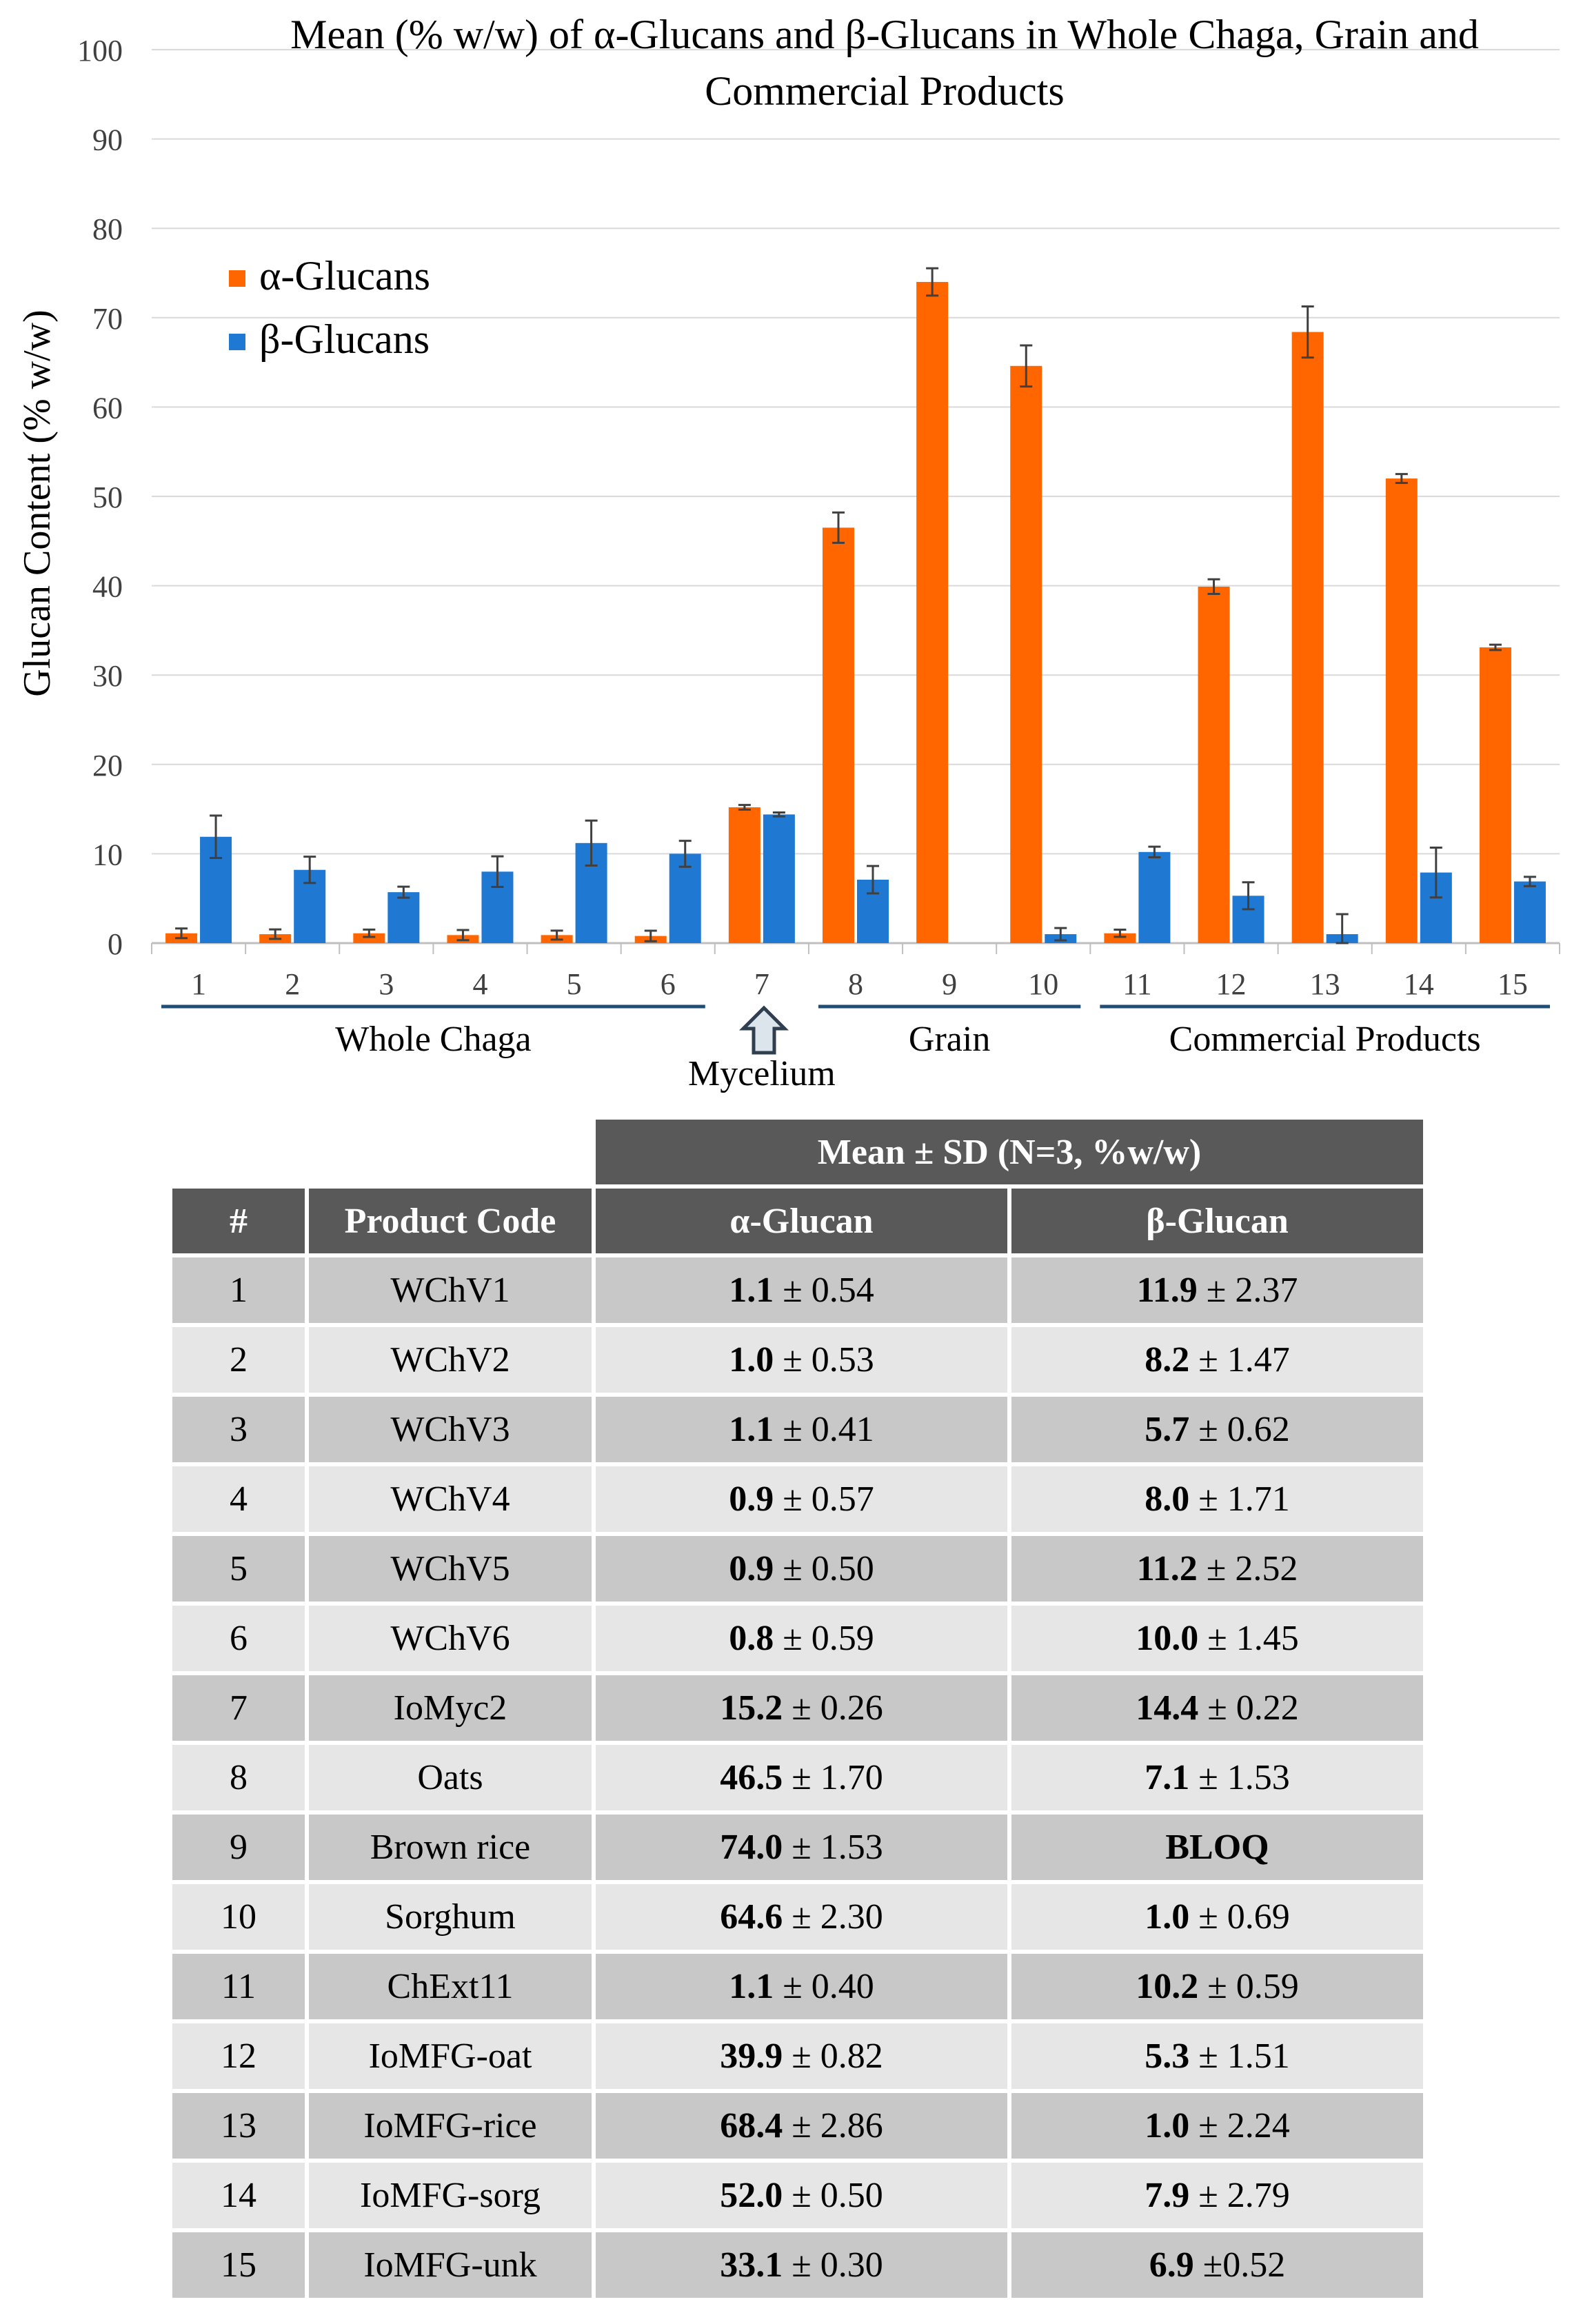 Image resolution: width=1572 pixels, height=2324 pixels. I want to click on beta-sd: ± 2.24, so click(1239, 2125).